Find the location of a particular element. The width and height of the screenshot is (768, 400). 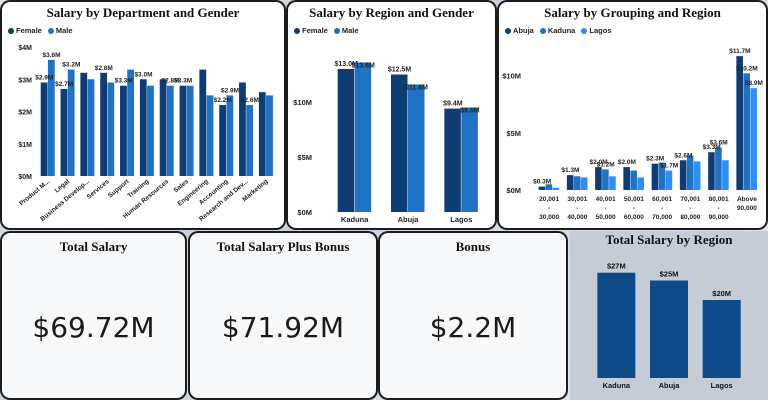

y-tick-label: $3M is located at coordinates (25, 80).